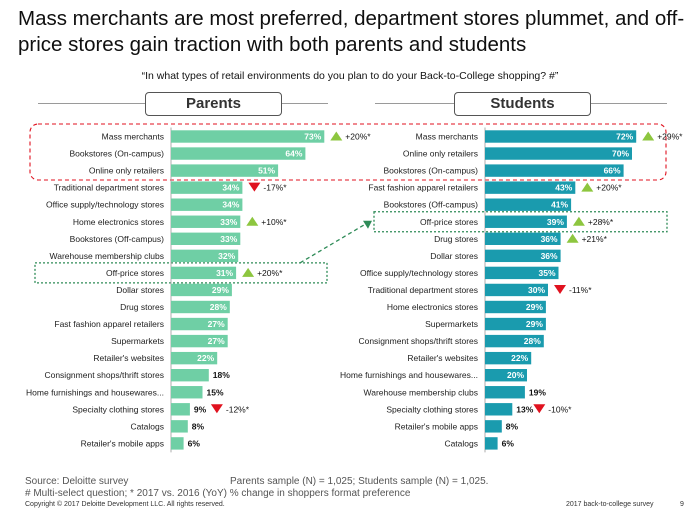 The width and height of the screenshot is (700, 520). What do you see at coordinates (423, 188) in the screenshot?
I see `students-category-label: Fast fashion apparel retailers` at bounding box center [423, 188].